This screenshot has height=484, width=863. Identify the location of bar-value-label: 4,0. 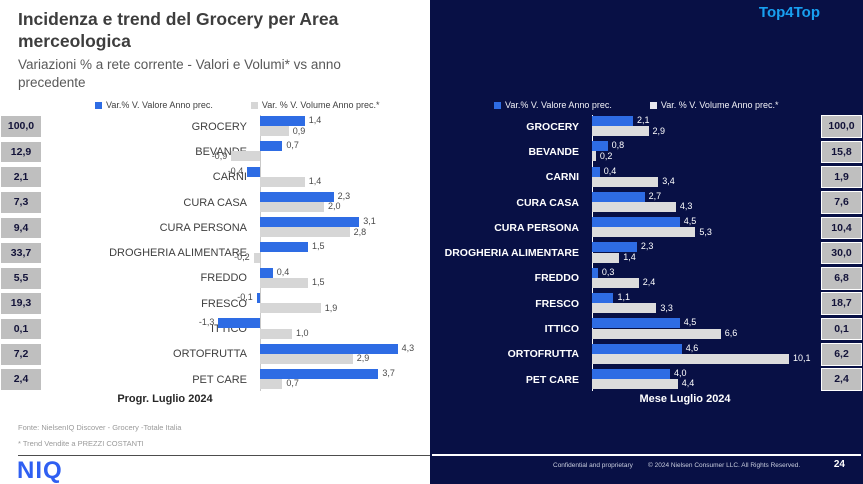
(680, 372).